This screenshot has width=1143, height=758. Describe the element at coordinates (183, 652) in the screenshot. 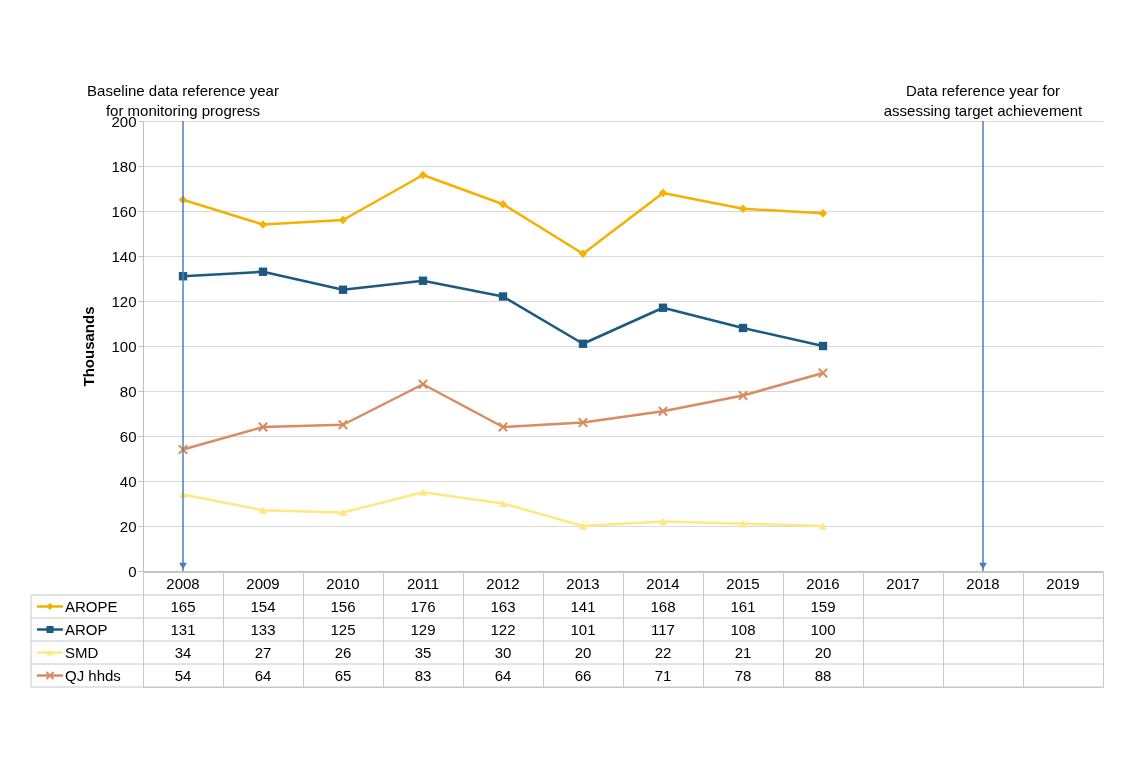

I see `data-label: 34` at that location.